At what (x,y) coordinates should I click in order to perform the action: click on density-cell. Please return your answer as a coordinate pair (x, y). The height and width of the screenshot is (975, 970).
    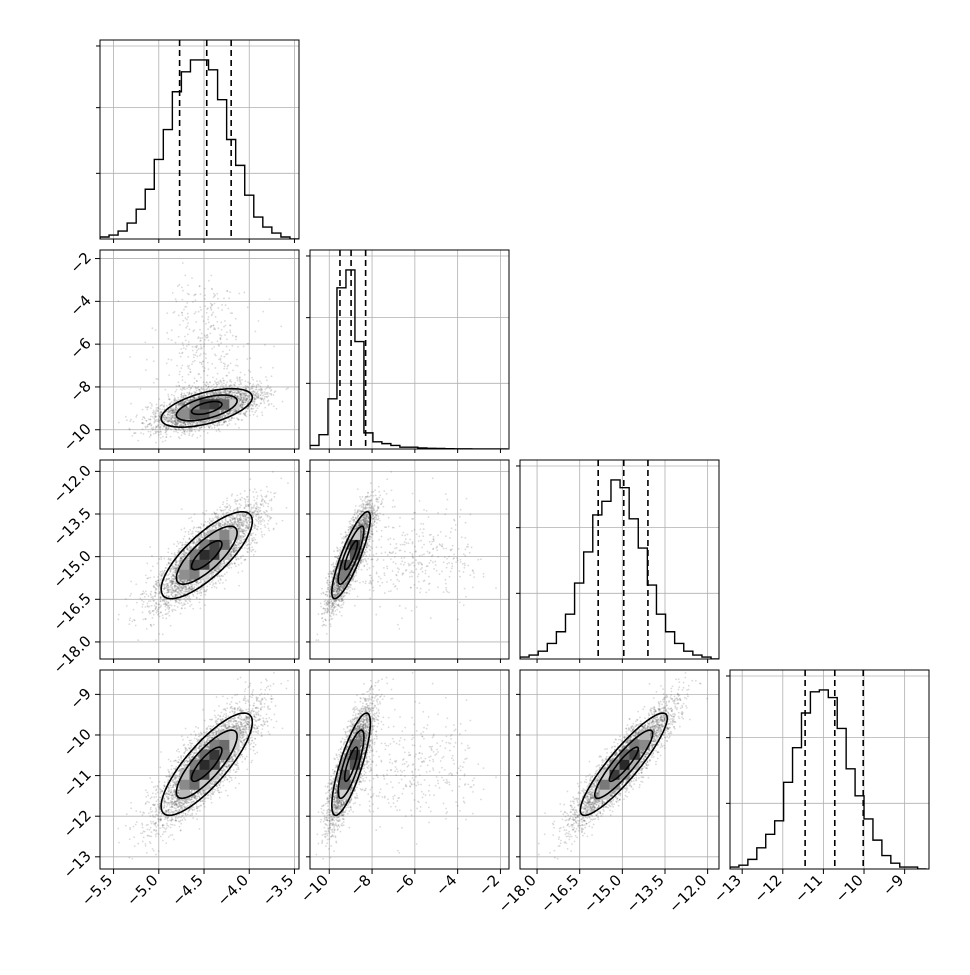
    Looking at the image, I should click on (185, 414).